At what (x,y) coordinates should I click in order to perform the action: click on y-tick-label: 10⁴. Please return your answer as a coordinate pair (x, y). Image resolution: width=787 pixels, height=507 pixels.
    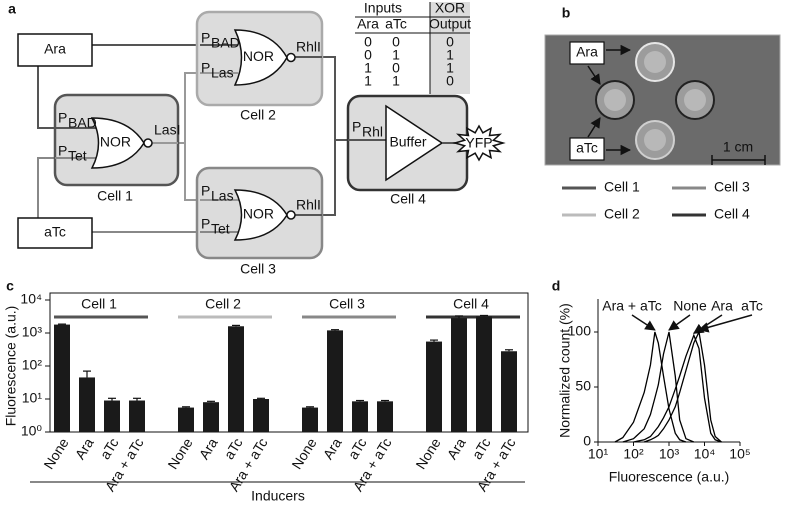
    Looking at the image, I should click on (31, 299).